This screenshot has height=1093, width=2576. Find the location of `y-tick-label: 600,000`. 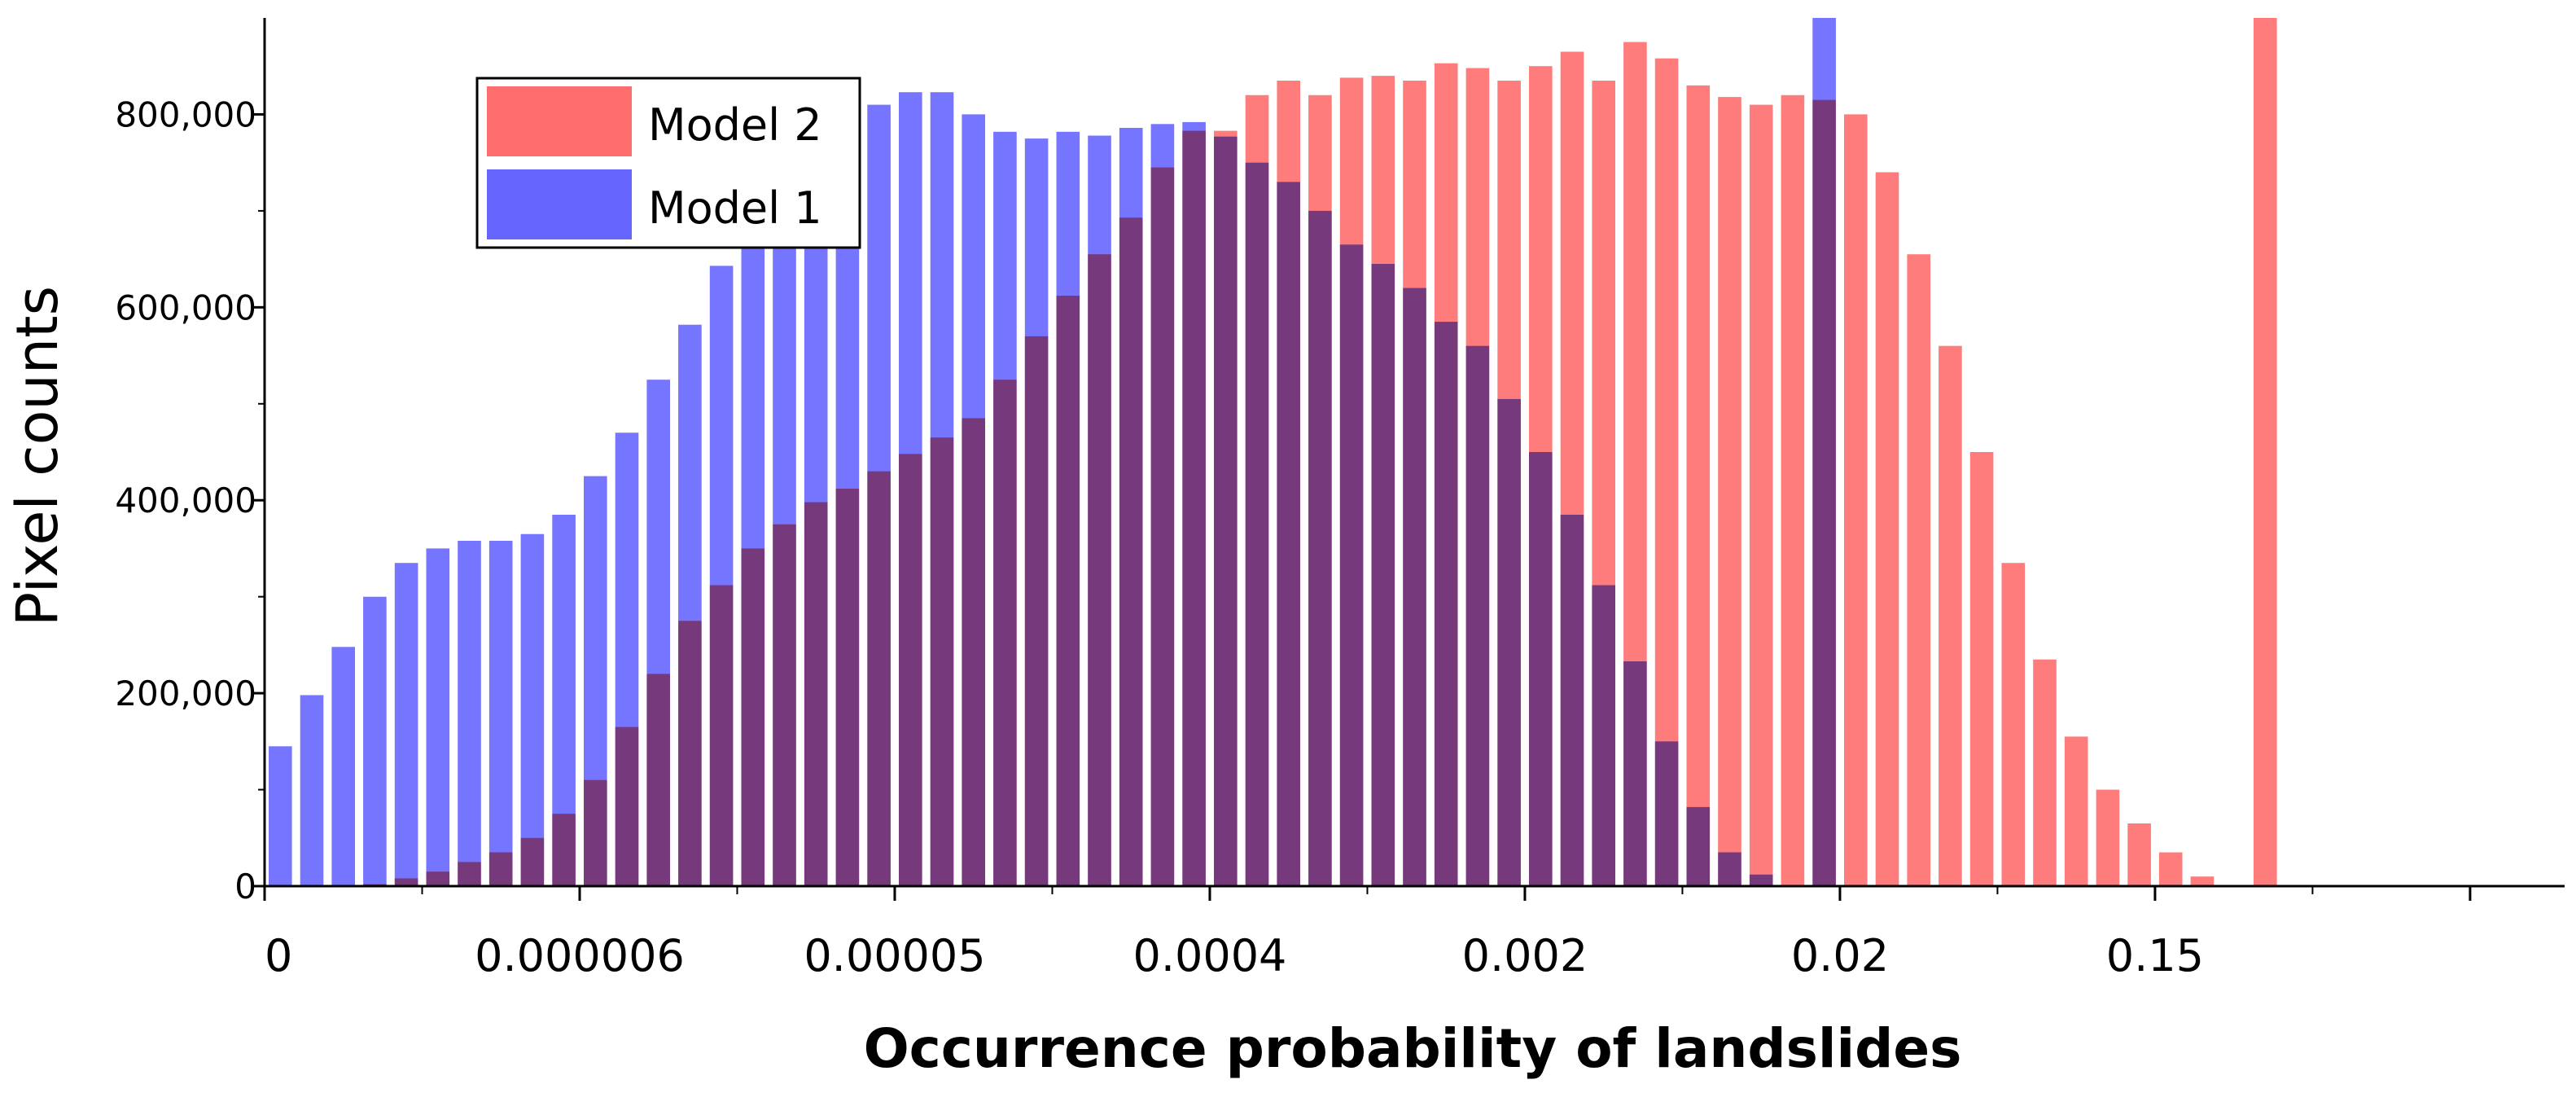

y-tick-label: 600,000 is located at coordinates (185, 307).